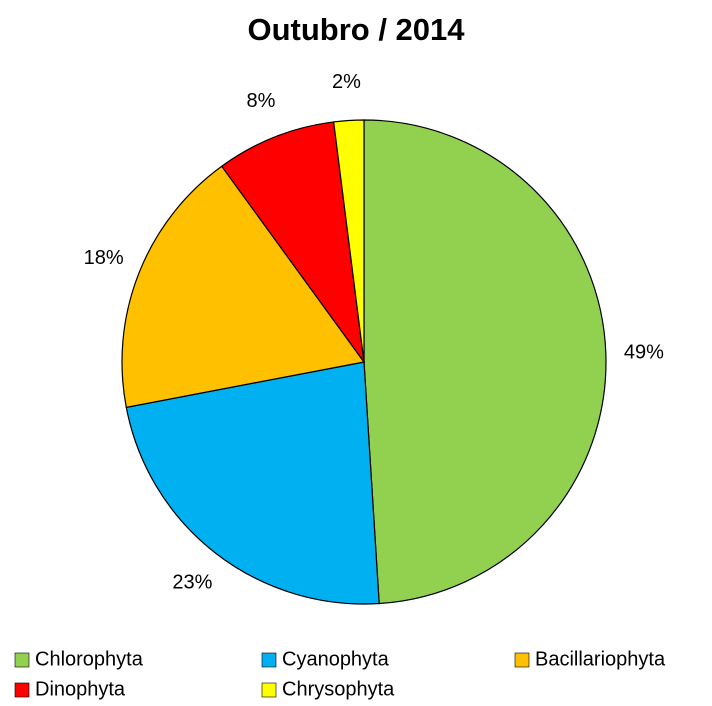  What do you see at coordinates (356, 29) in the screenshot?
I see `chart-title: Outubro / 2014` at bounding box center [356, 29].